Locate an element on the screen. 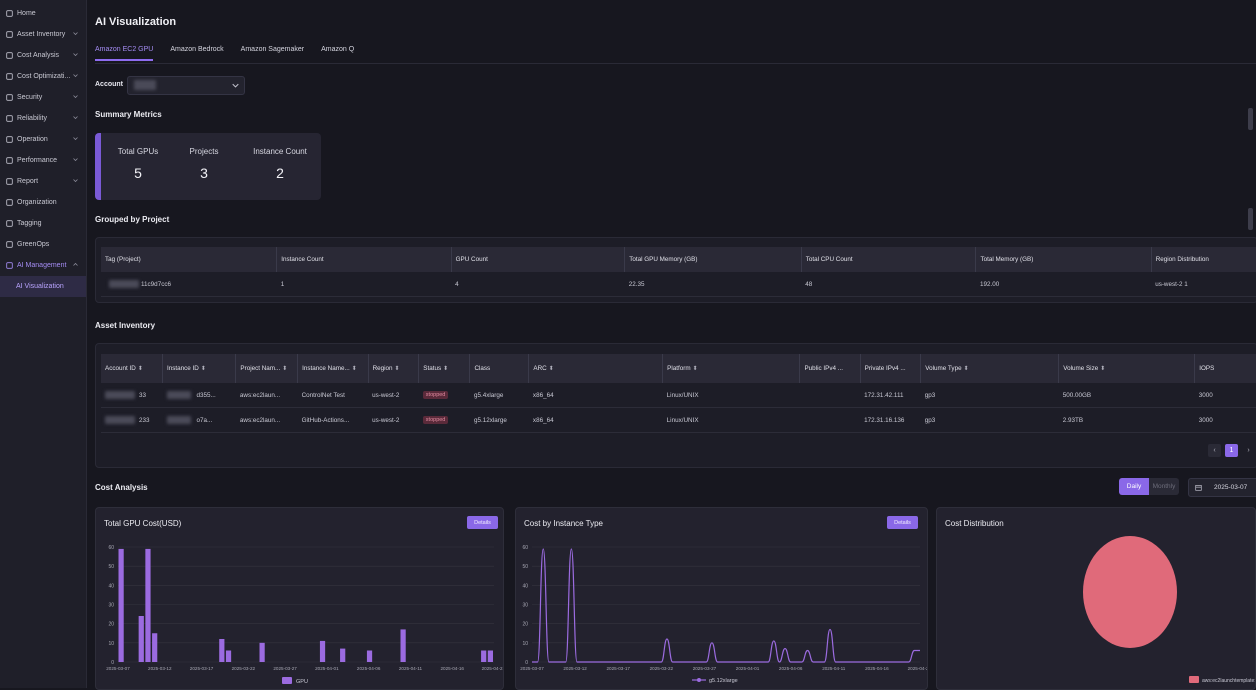  cell-value: x86_64 is located at coordinates (543, 395).